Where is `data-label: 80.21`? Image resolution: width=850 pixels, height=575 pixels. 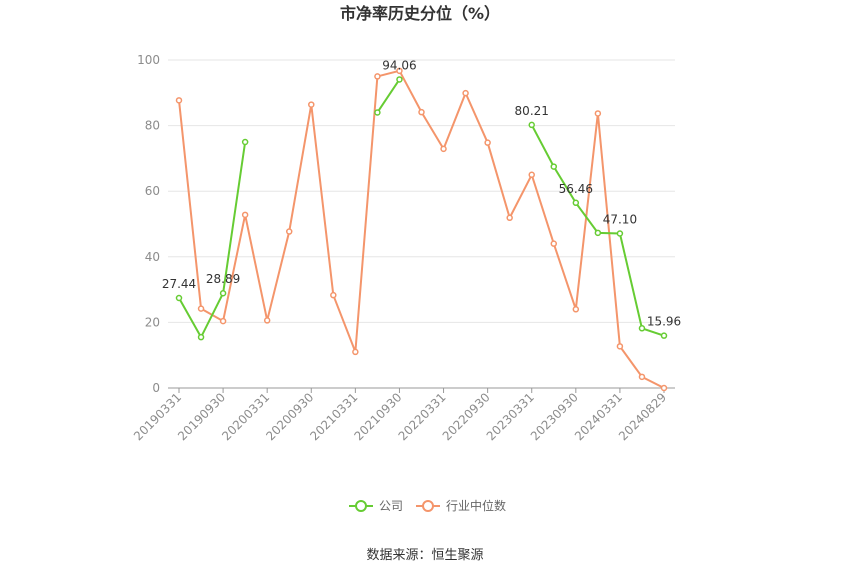
data-label: 80.21 is located at coordinates (532, 111).